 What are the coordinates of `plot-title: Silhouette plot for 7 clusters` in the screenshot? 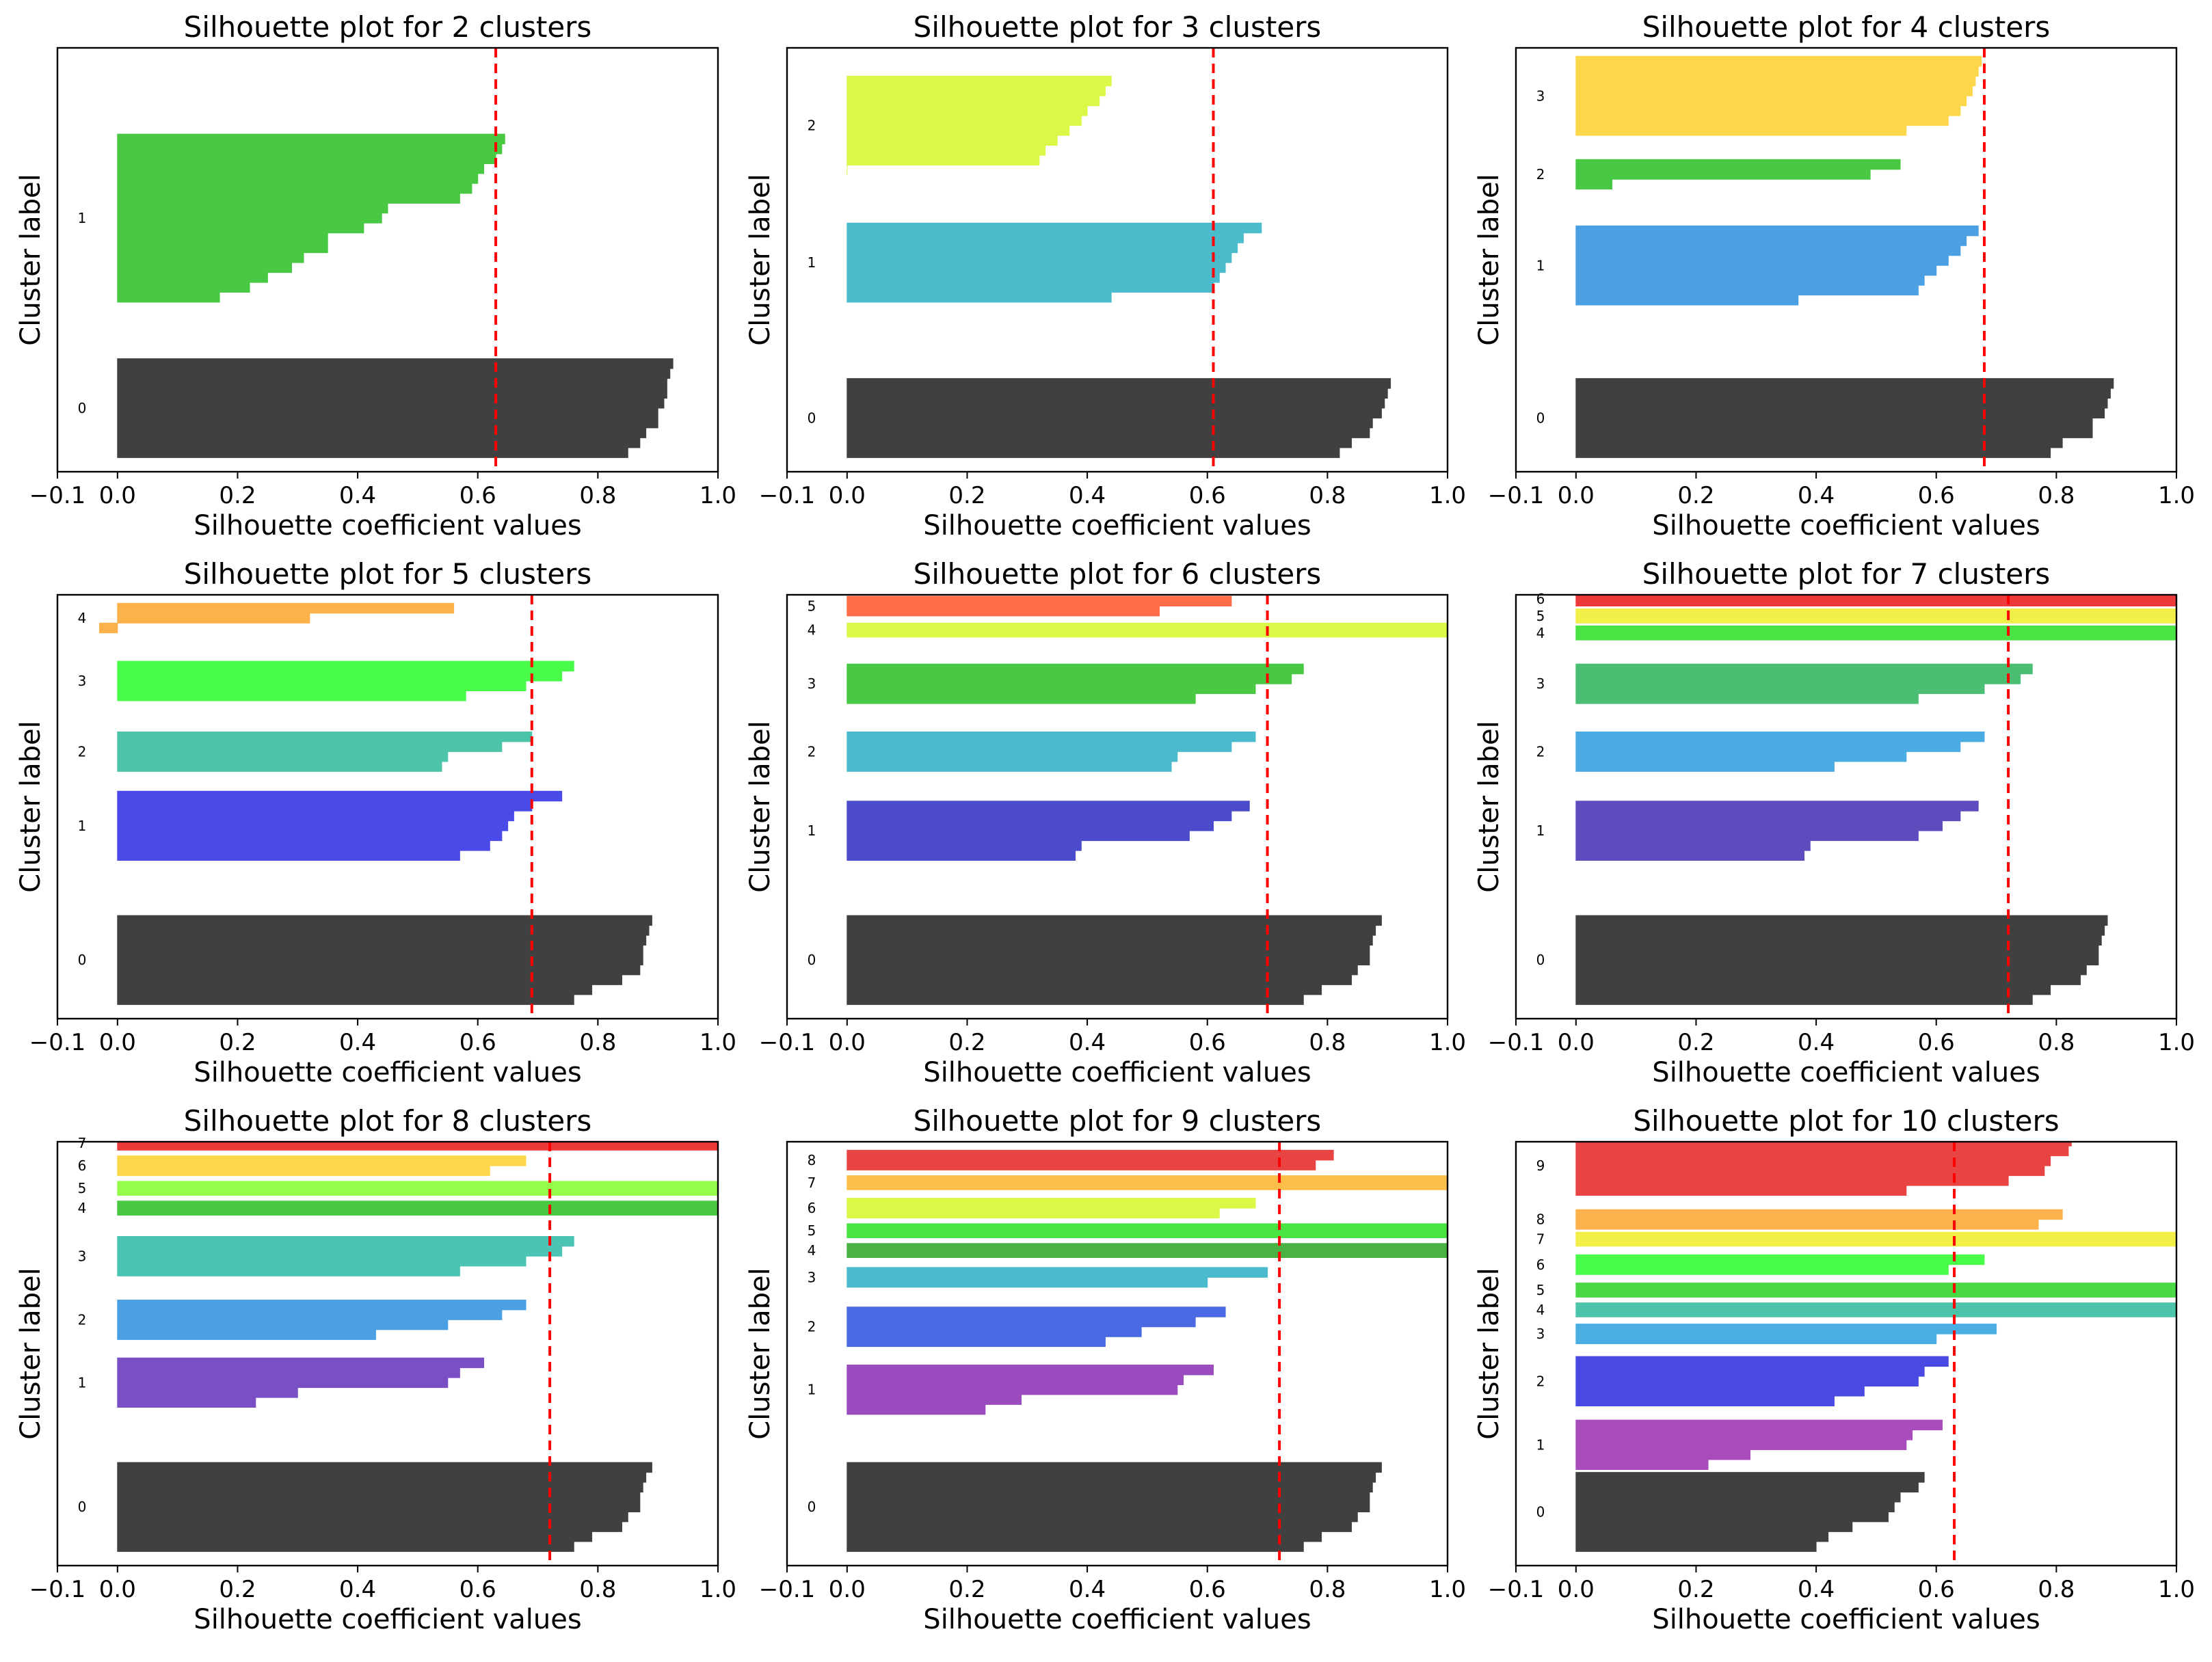 It's located at (1847, 574).